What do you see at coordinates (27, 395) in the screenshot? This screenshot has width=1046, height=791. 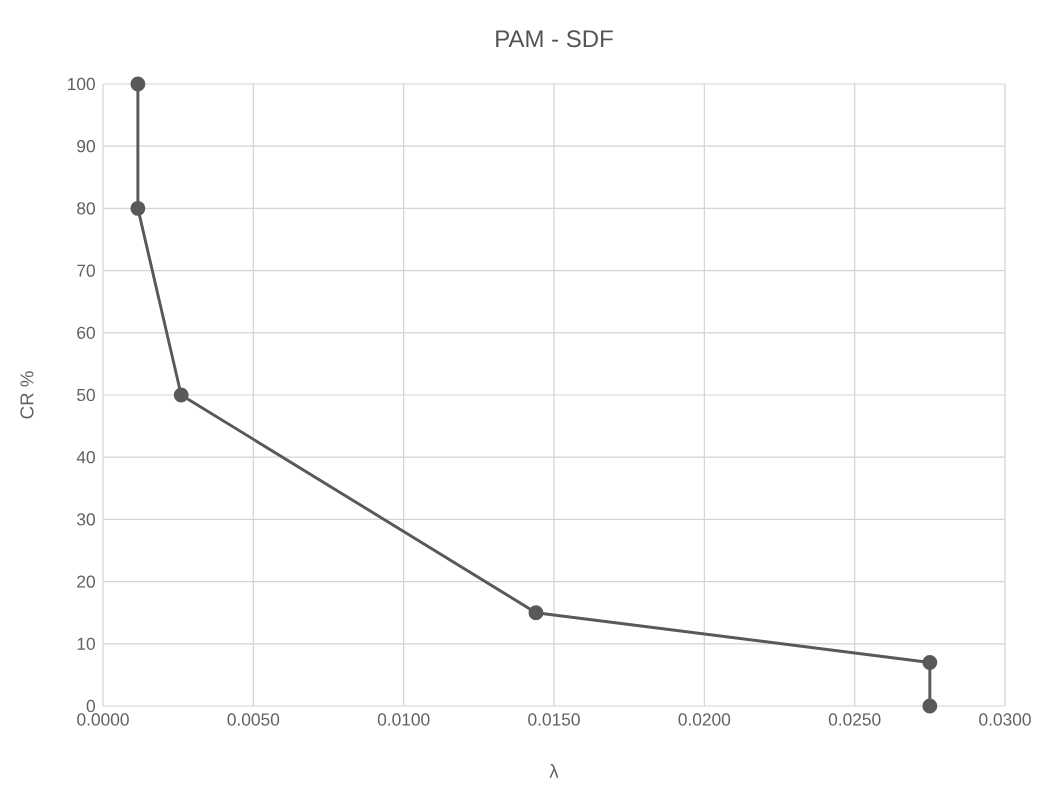 I see `y-axis-title: CR %` at bounding box center [27, 395].